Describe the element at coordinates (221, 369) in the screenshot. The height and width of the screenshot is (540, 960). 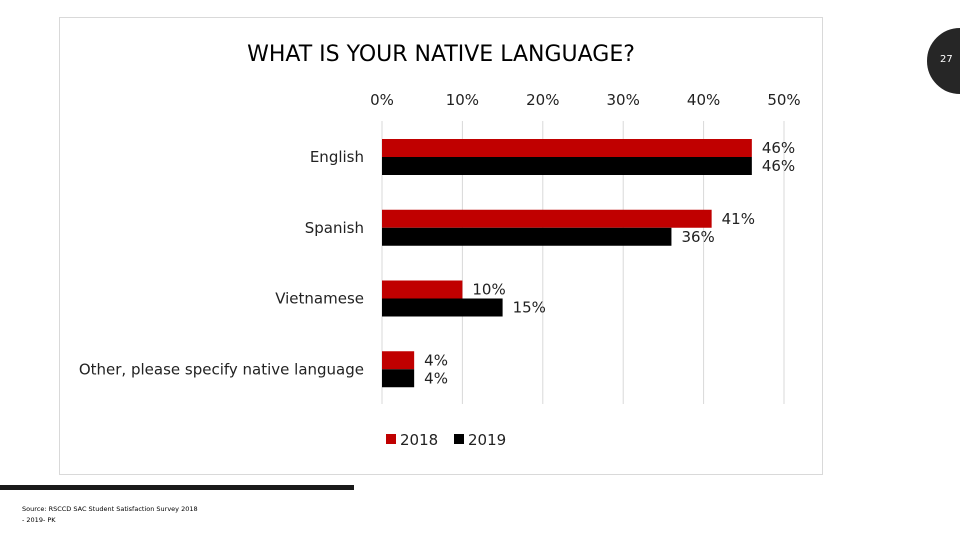
I see `category-label: Other, please specify native language` at that location.